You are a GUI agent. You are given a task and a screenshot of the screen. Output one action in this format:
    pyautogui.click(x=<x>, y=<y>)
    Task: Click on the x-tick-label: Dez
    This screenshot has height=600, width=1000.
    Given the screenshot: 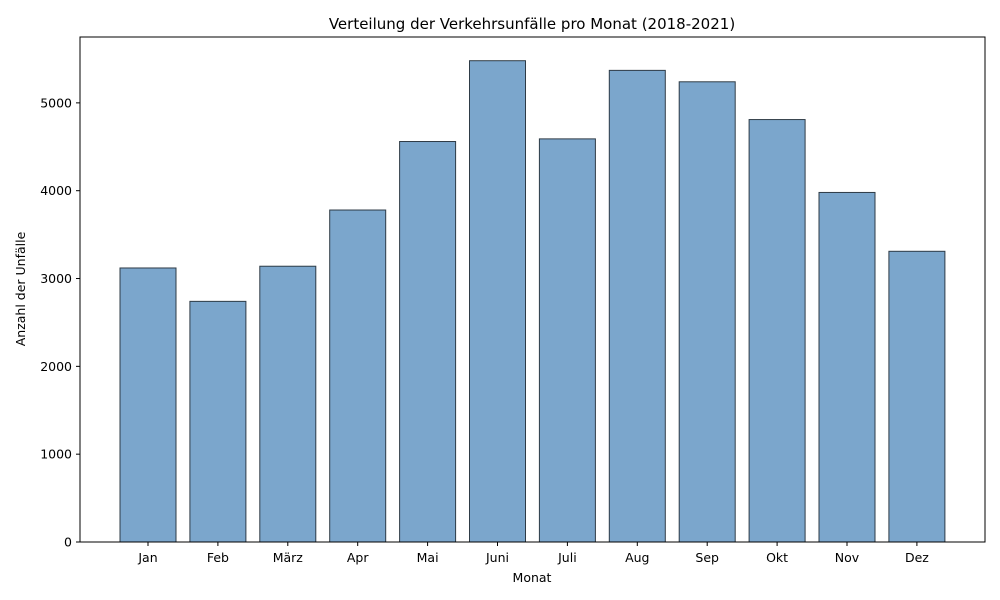 What is the action you would take?
    pyautogui.click(x=917, y=557)
    